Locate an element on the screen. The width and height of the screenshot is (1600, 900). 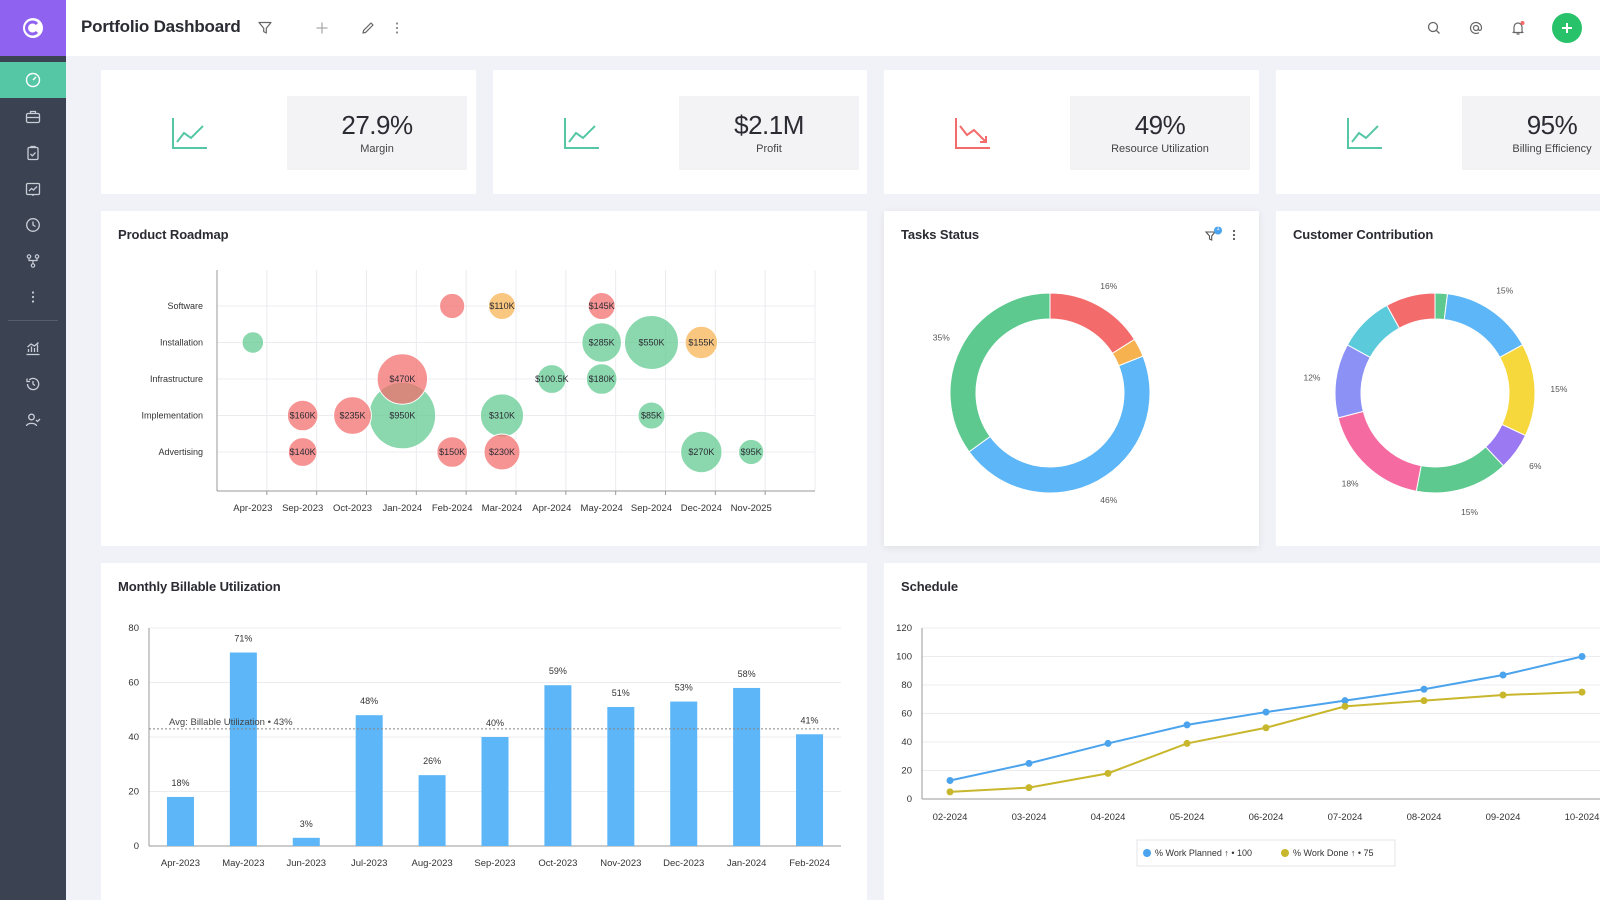
nav-dashboard is located at coordinates (33, 80).